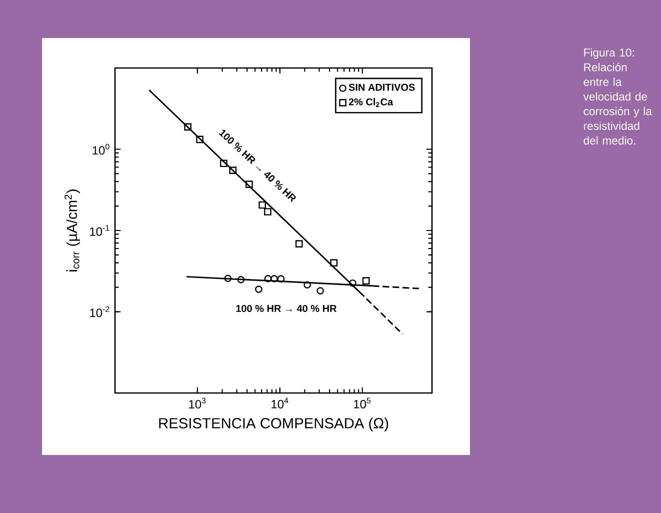 The image size is (661, 513). Describe the element at coordinates (617, 96) in the screenshot. I see `text: Figura 10: Relación entre la velocidad de corrosión y la resistividad del medio.` at that location.